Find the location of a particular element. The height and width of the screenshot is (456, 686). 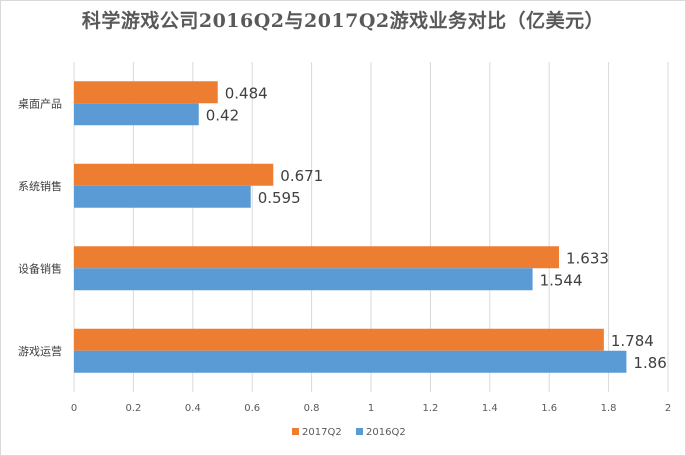

category-label-1: 系统销售 is located at coordinates (40, 186).